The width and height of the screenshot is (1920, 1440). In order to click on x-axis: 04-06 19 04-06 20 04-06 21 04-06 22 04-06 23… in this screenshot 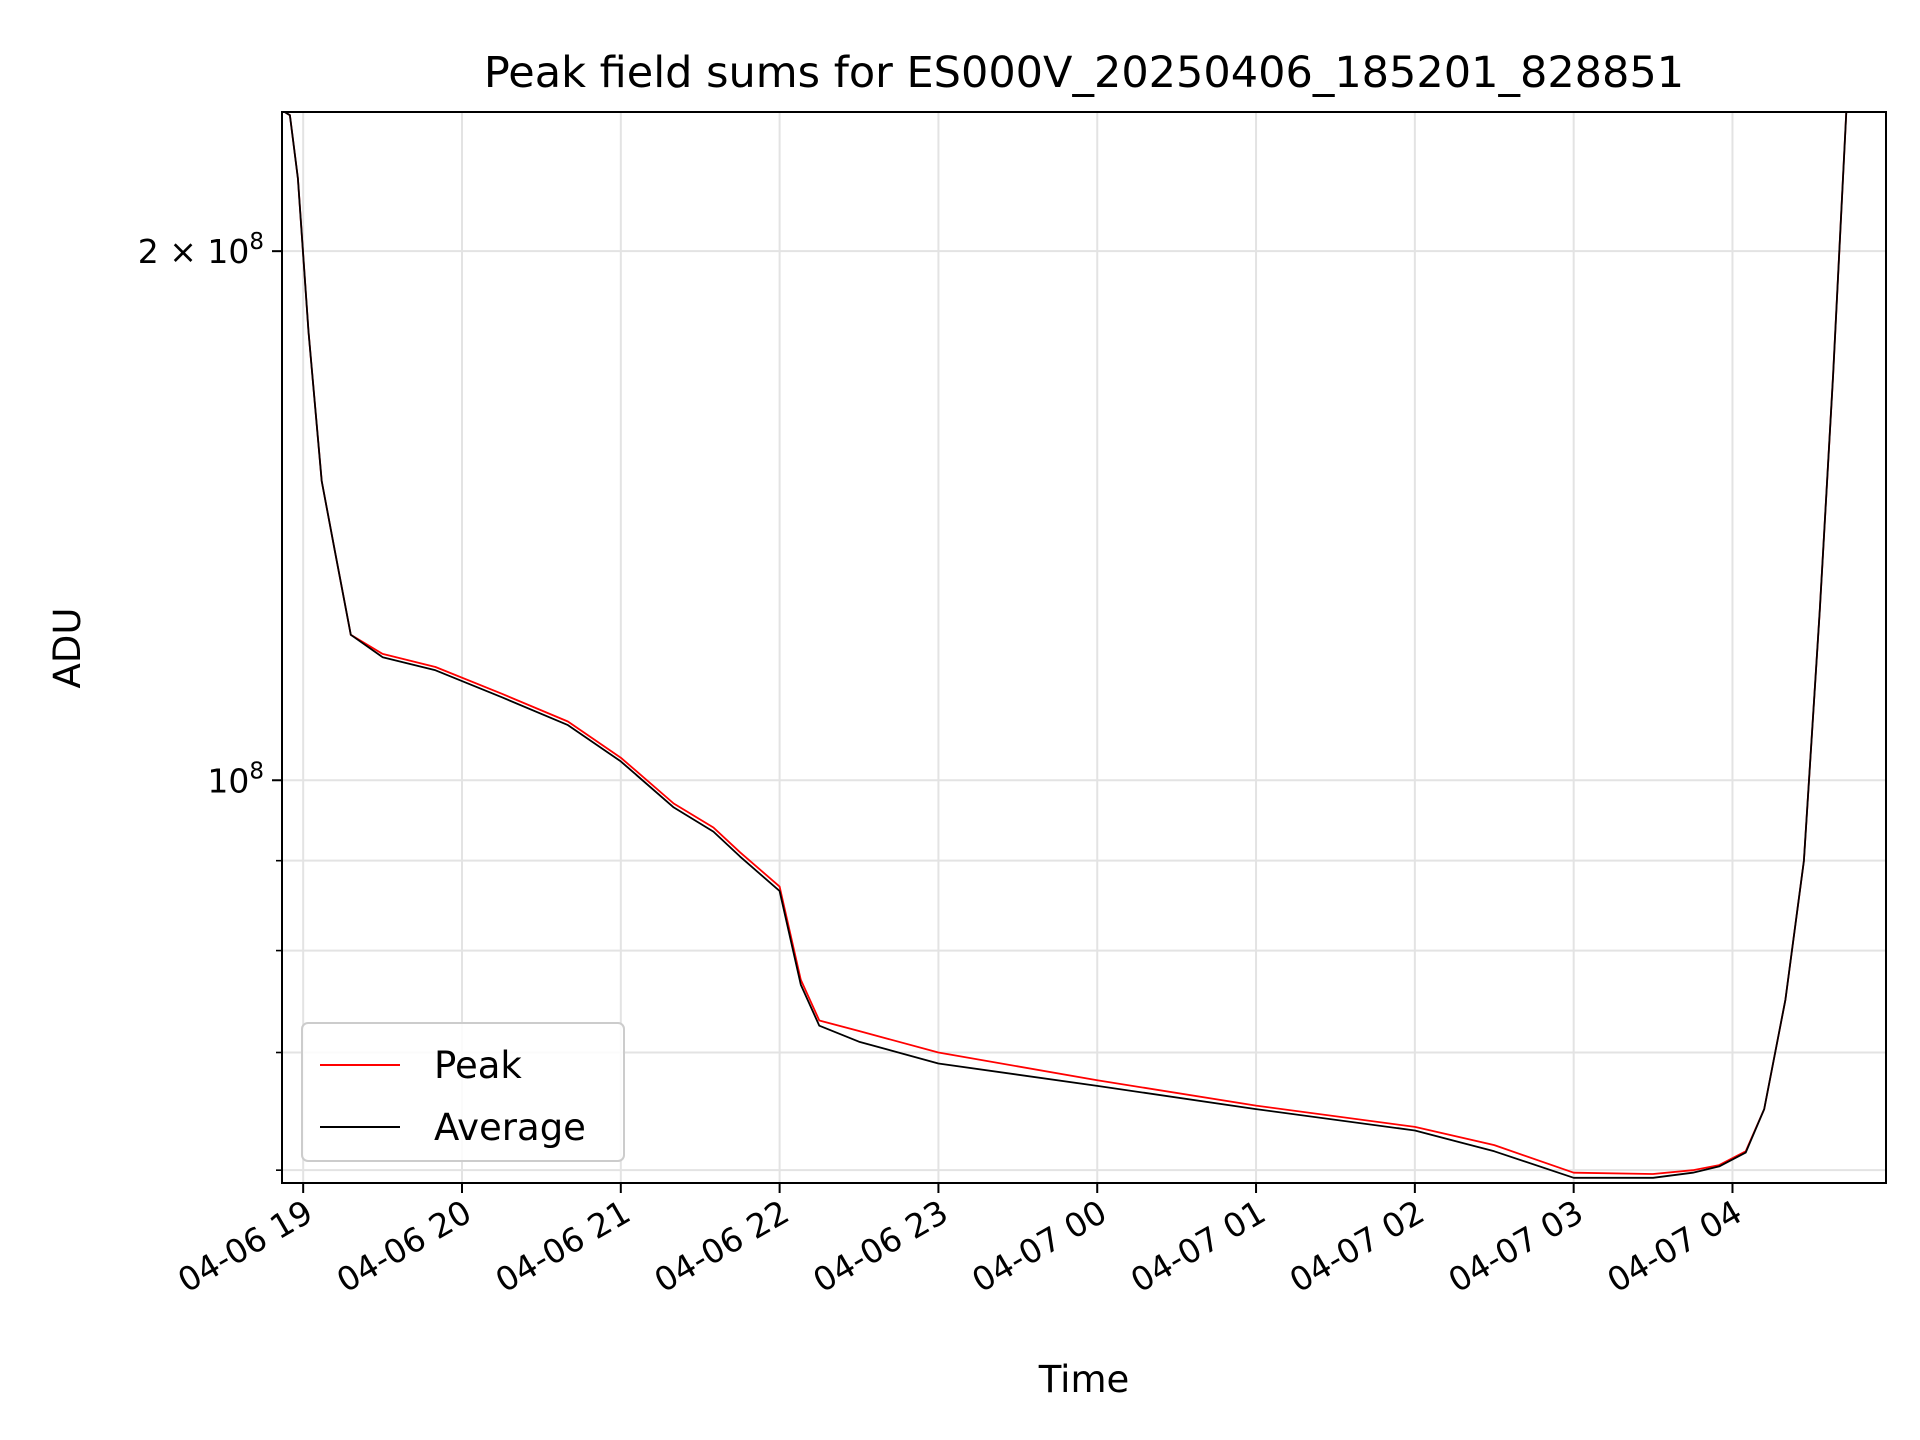, I will do `click(959, 1241)`.